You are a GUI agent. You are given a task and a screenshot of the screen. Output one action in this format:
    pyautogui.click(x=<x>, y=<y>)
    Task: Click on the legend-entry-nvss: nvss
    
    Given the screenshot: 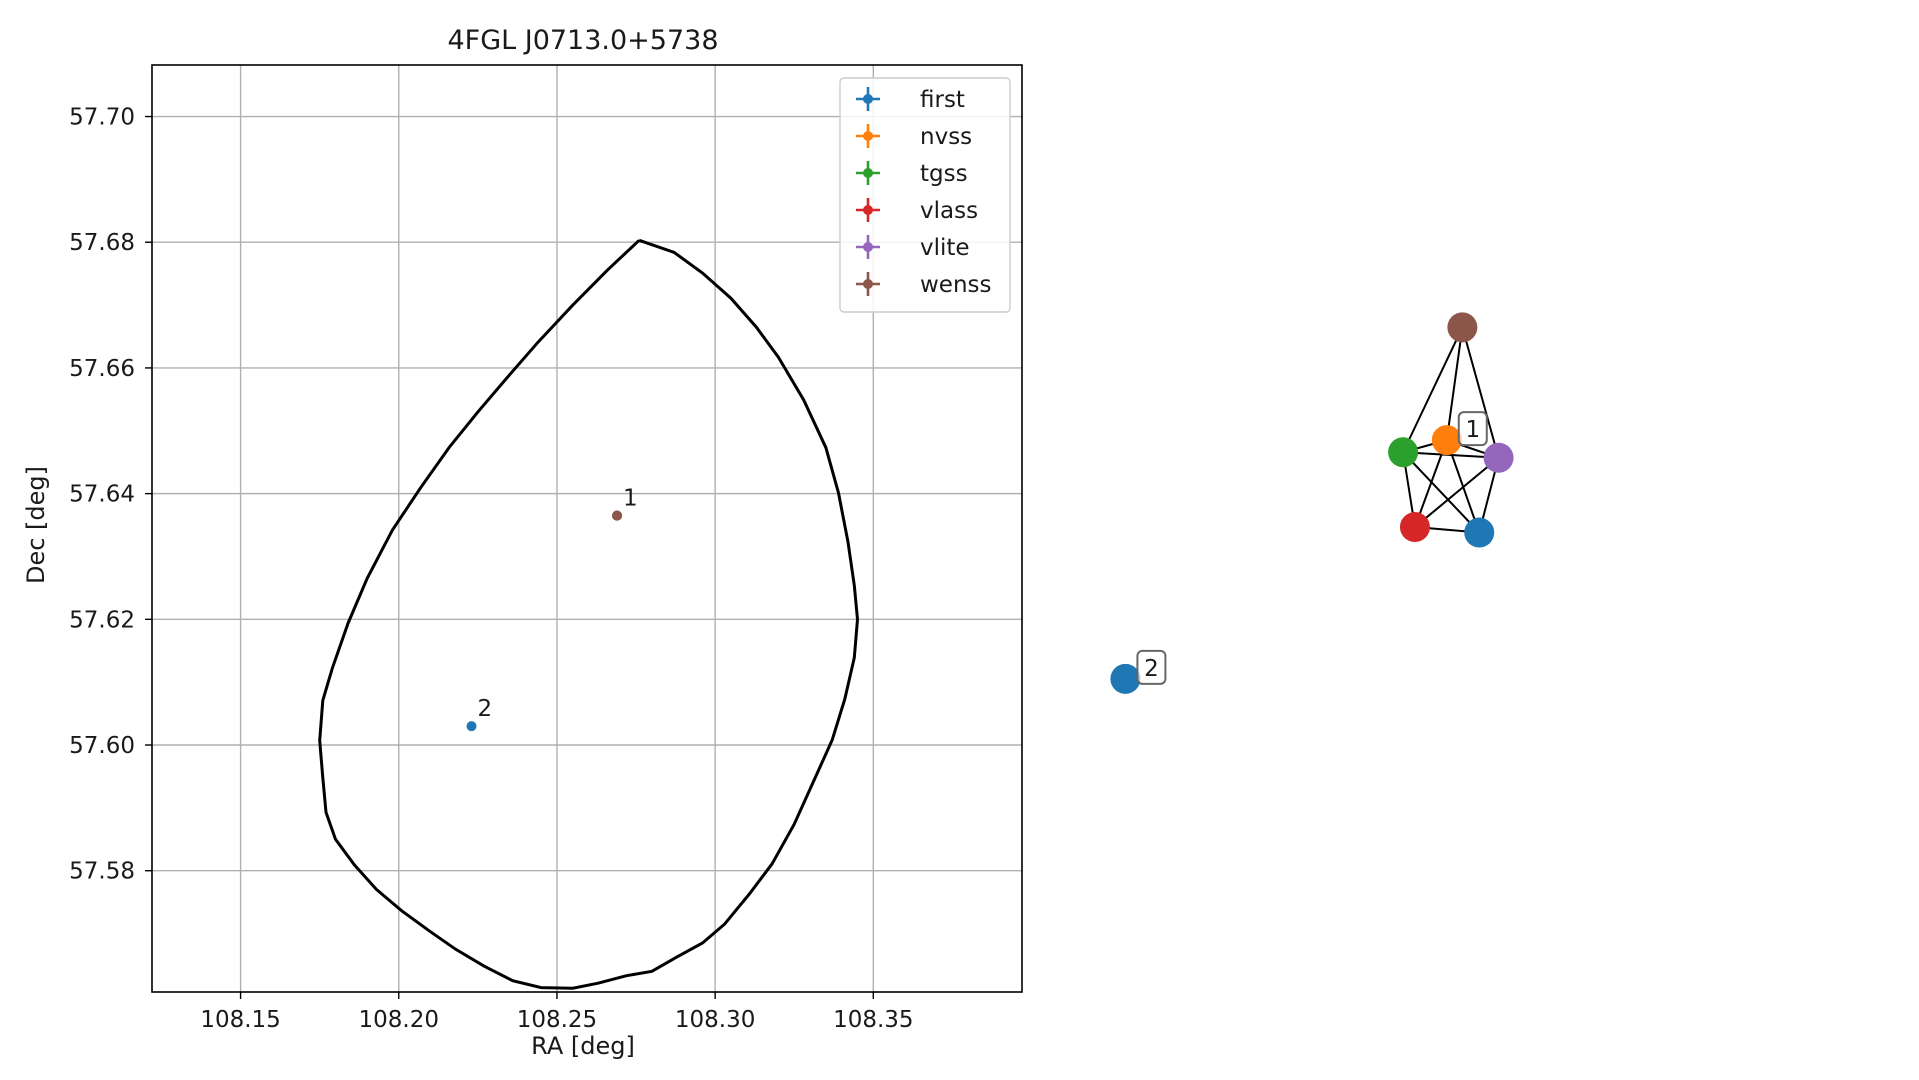 What is the action you would take?
    pyautogui.click(x=914, y=137)
    